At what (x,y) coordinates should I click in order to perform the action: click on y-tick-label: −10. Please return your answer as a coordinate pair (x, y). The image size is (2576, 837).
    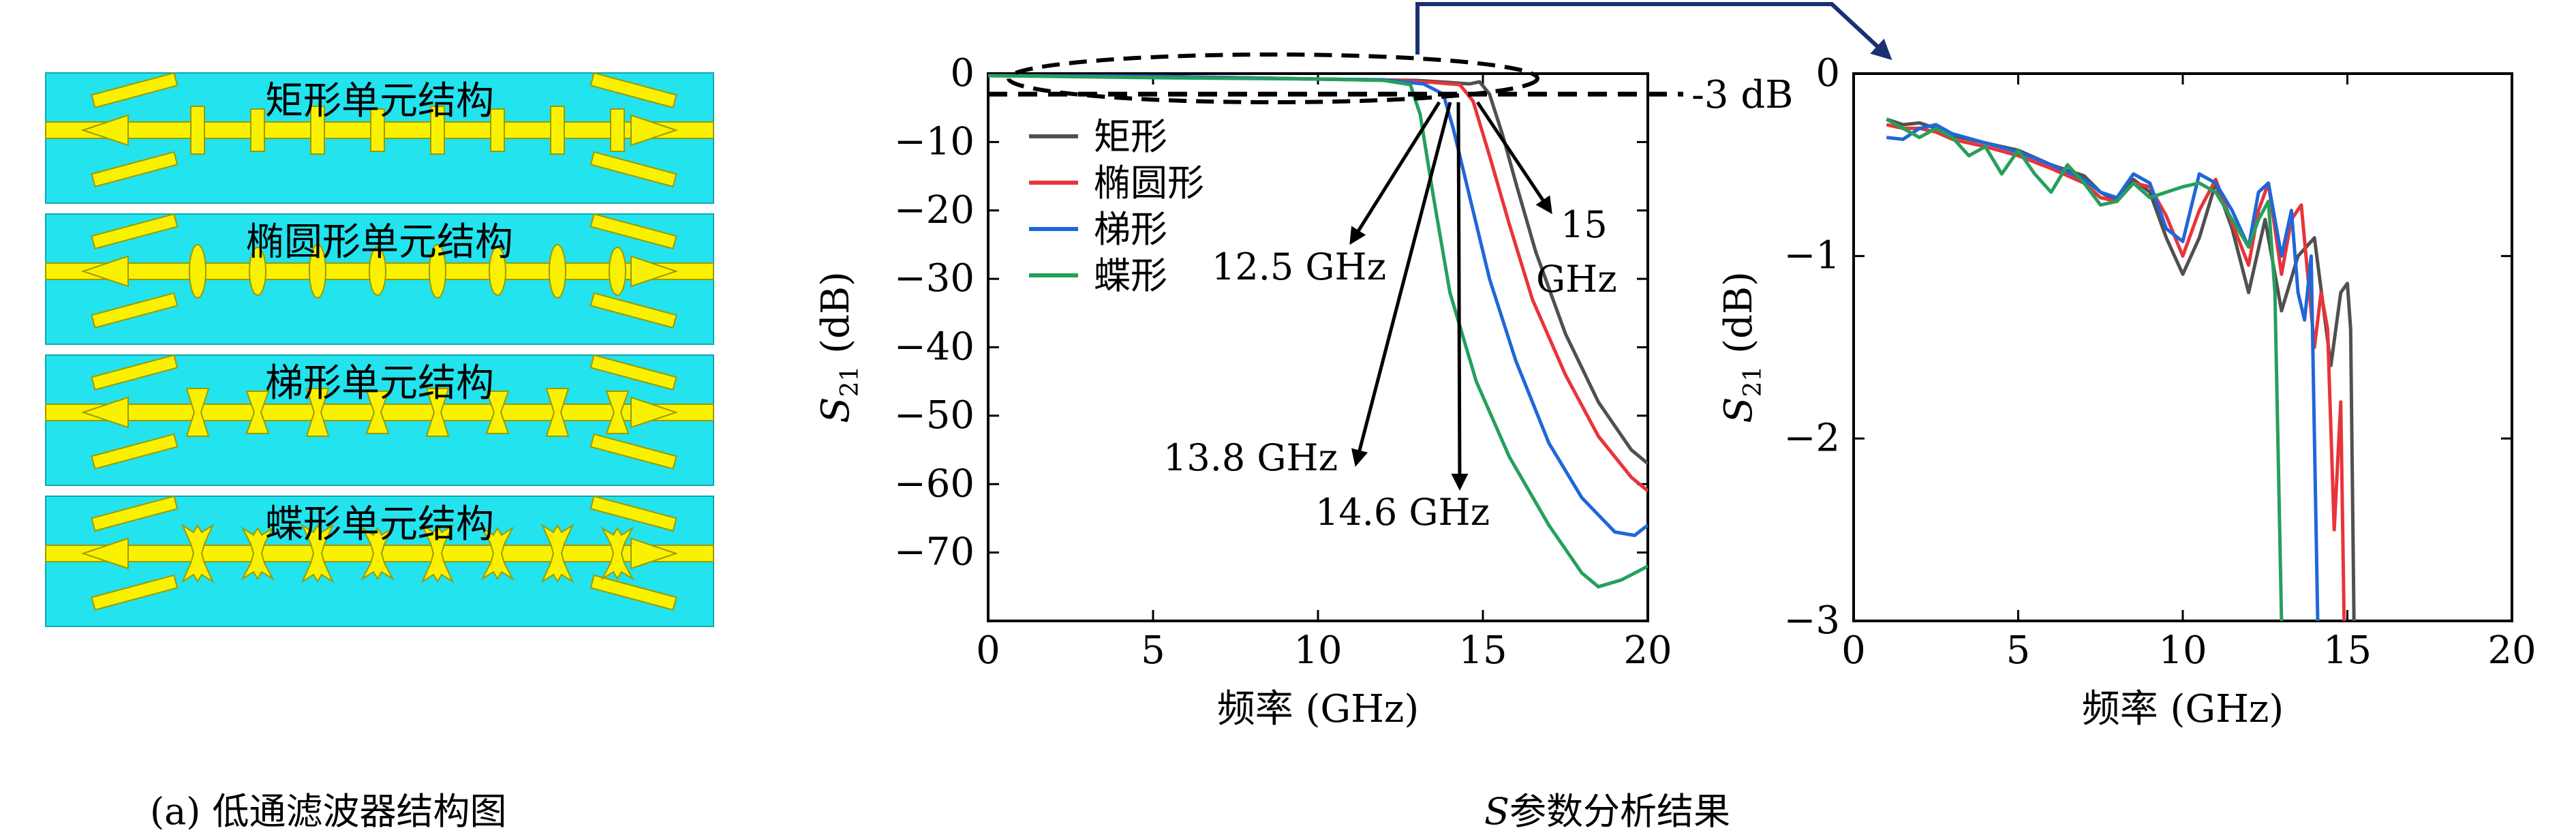
    Looking at the image, I should click on (934, 141).